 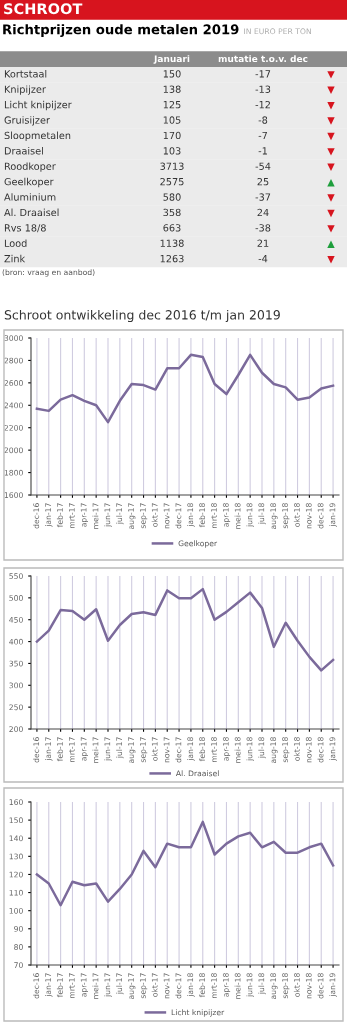 I want to click on category-label: Zink, so click(x=15, y=258).